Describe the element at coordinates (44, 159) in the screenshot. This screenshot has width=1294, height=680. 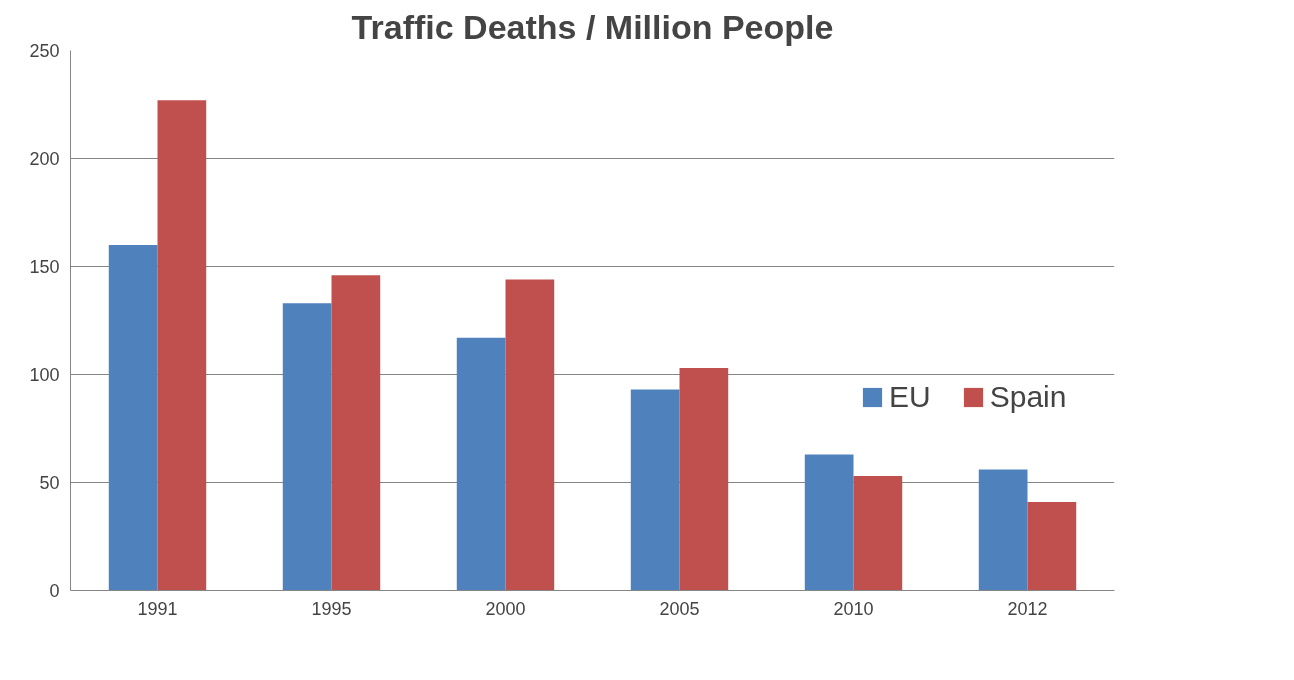
I see `y-tick-label: 200` at that location.